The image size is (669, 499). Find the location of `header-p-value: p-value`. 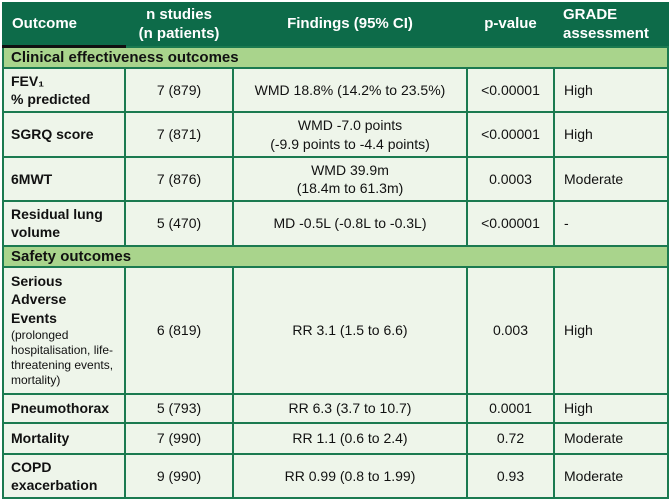

header-p-value: p-value is located at coordinates (510, 25).